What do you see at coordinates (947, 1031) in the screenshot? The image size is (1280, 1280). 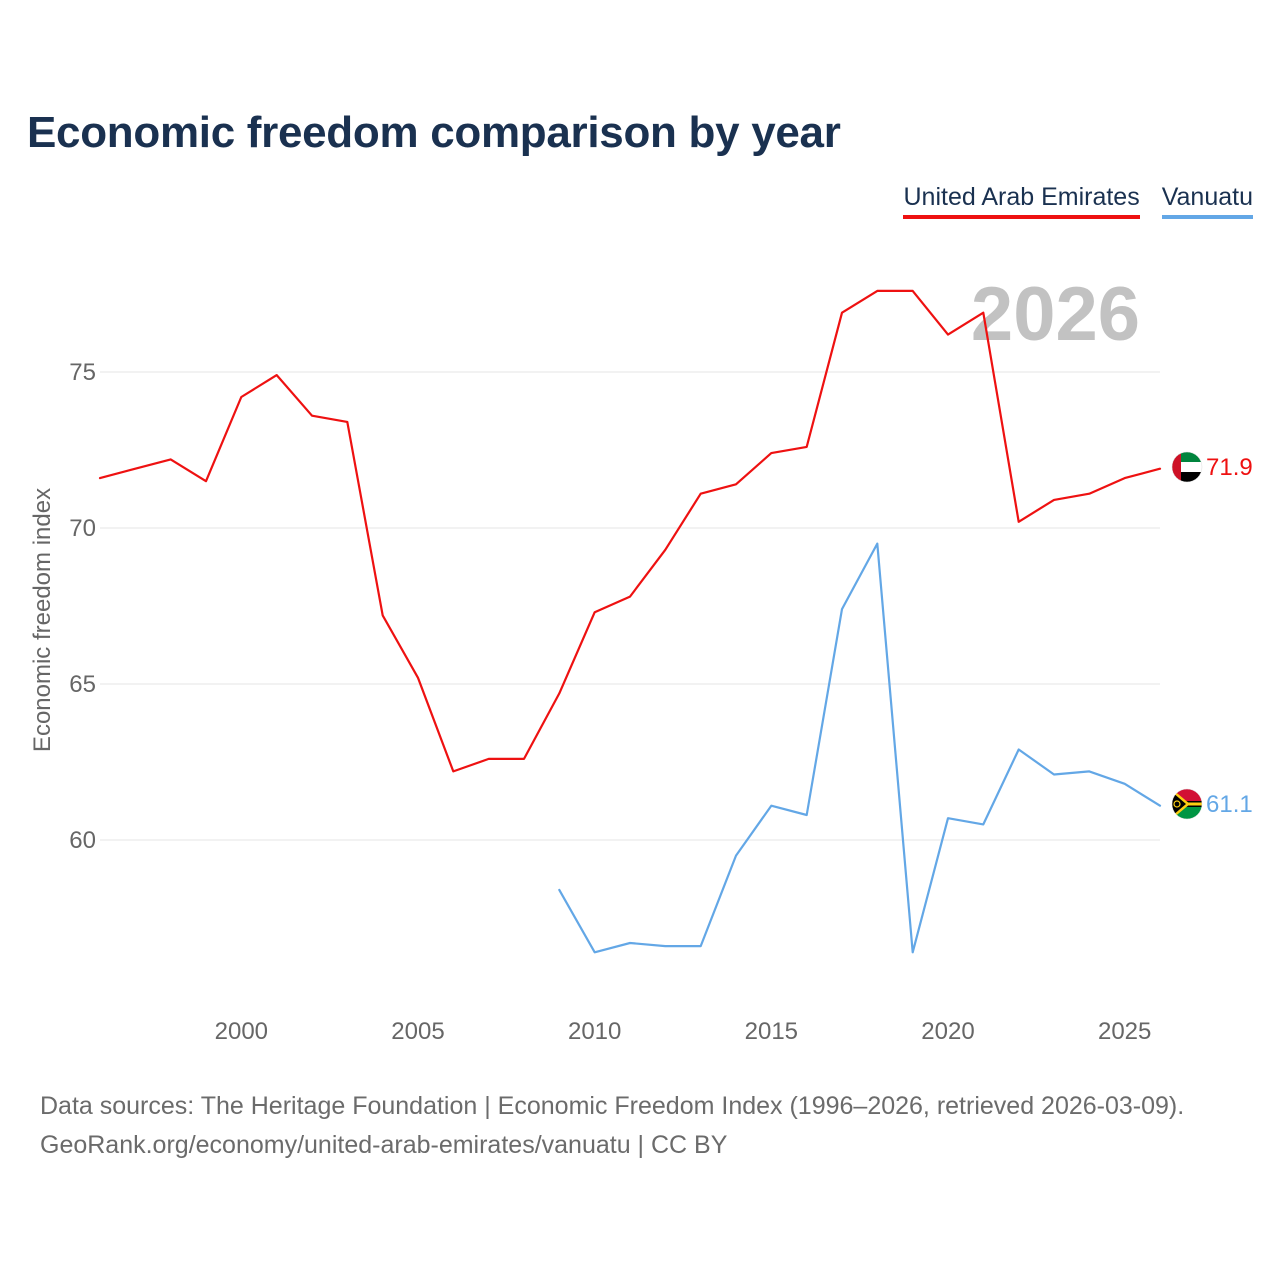 I see `x-tick-label: 2020` at bounding box center [947, 1031].